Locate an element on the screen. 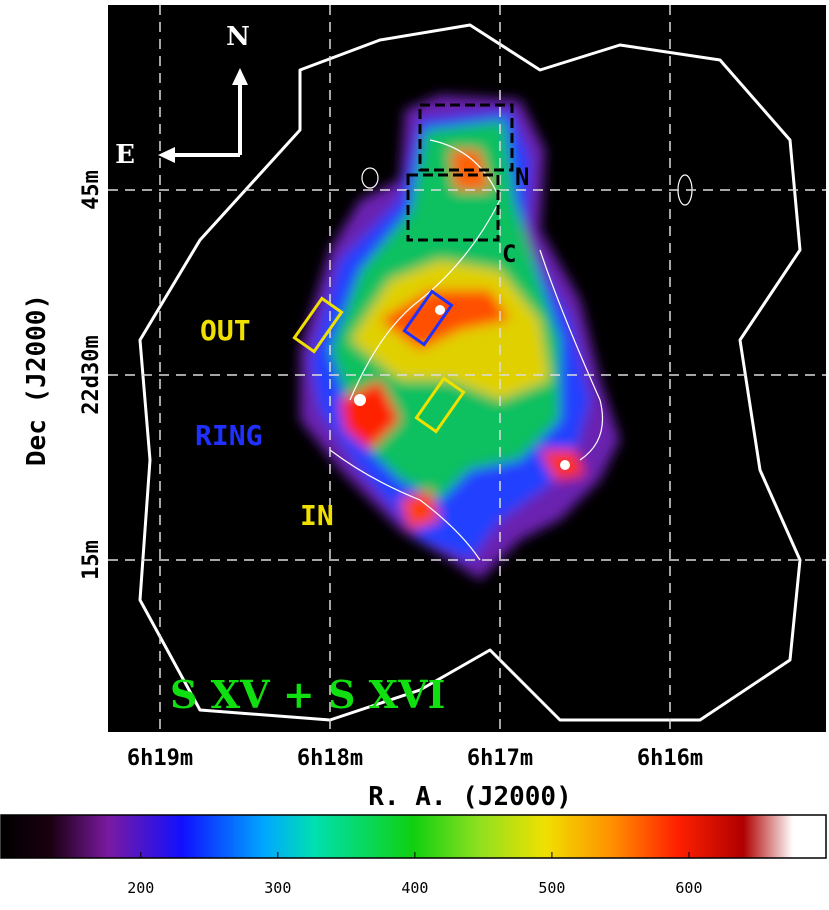  north-label: N is located at coordinates (238, 37).